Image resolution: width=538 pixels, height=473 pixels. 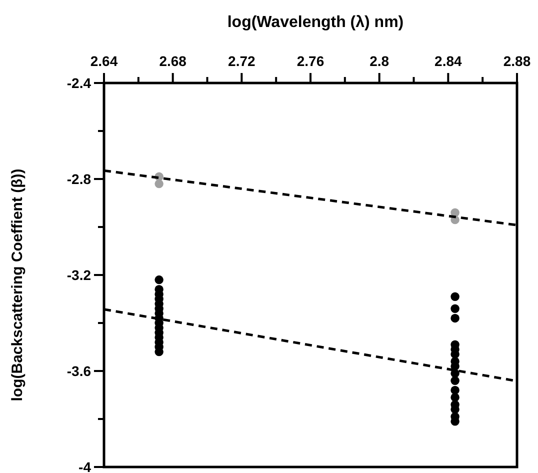 I want to click on x-tick-label: 2.68, so click(x=173, y=61).